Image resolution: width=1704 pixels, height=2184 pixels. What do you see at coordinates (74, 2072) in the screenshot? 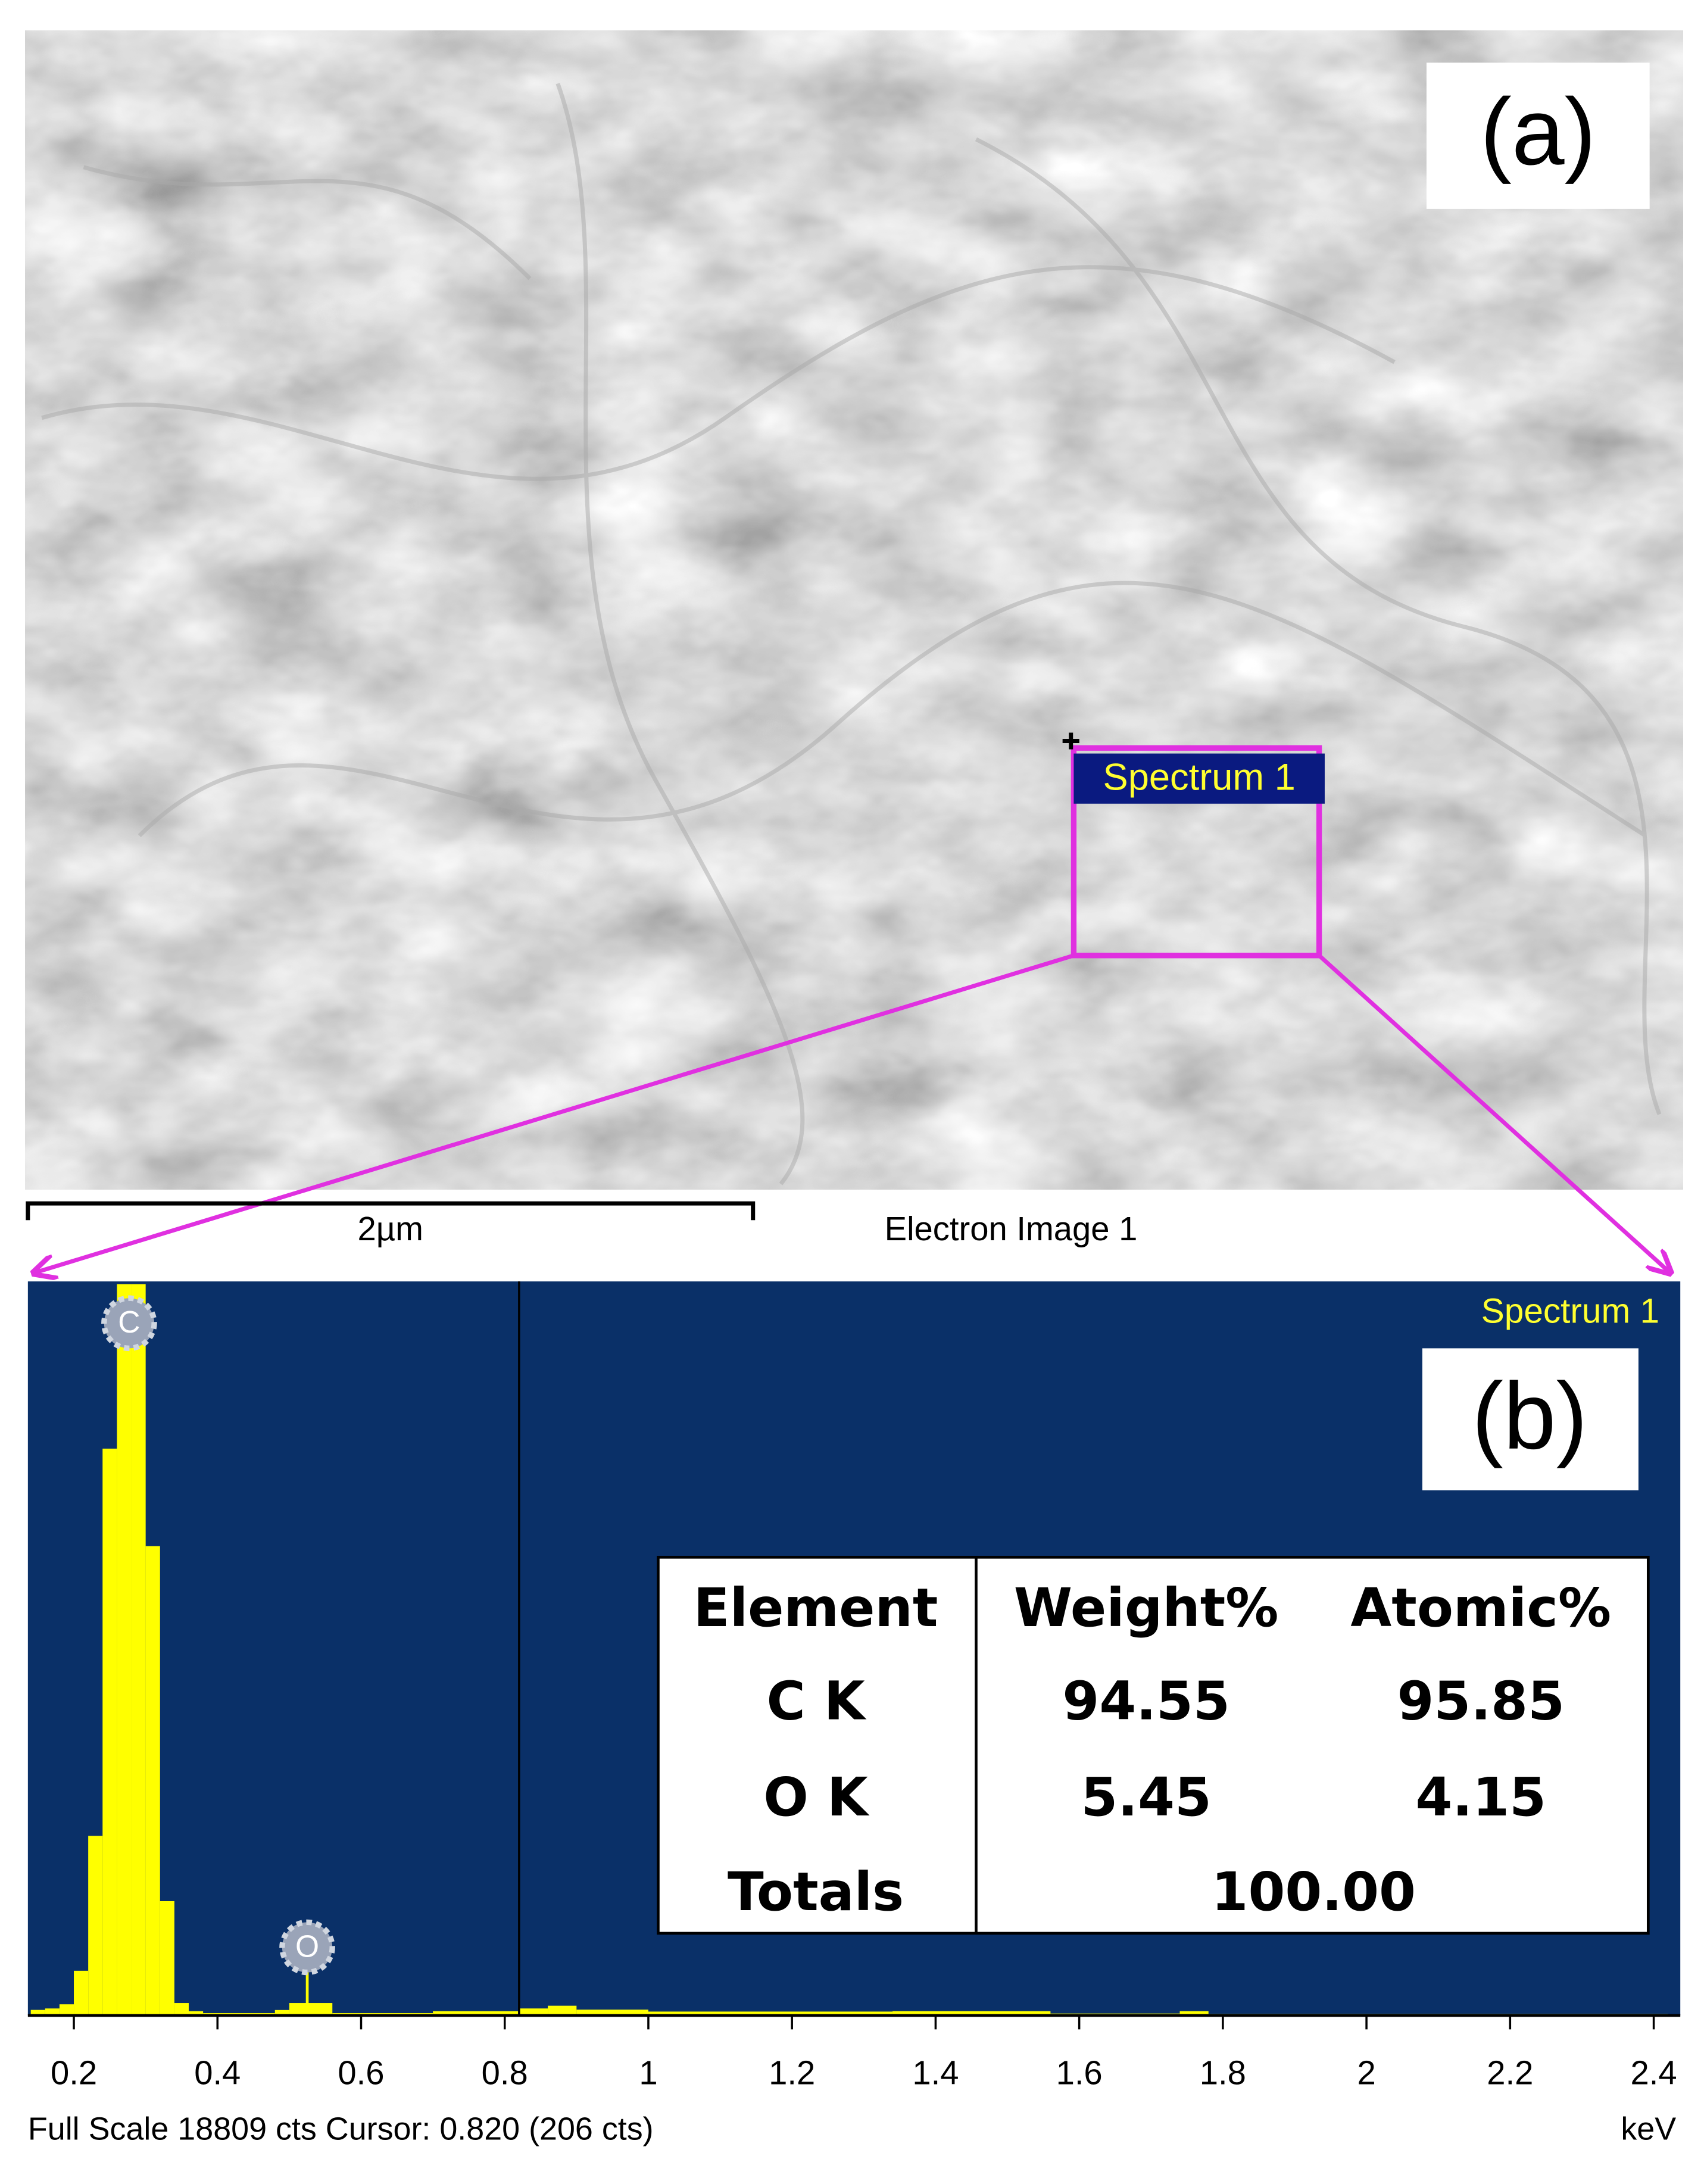
I see `x-tick-label: 0.2` at bounding box center [74, 2072].